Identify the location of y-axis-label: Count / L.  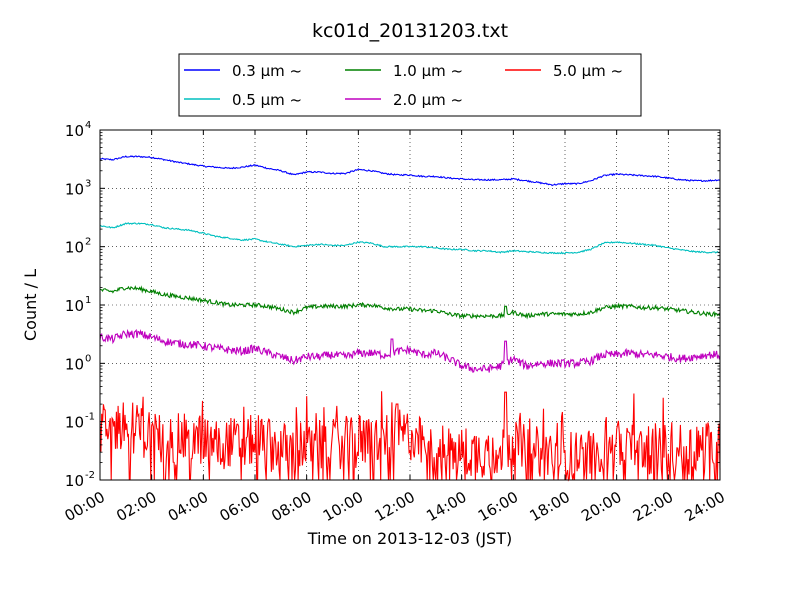
(30, 305).